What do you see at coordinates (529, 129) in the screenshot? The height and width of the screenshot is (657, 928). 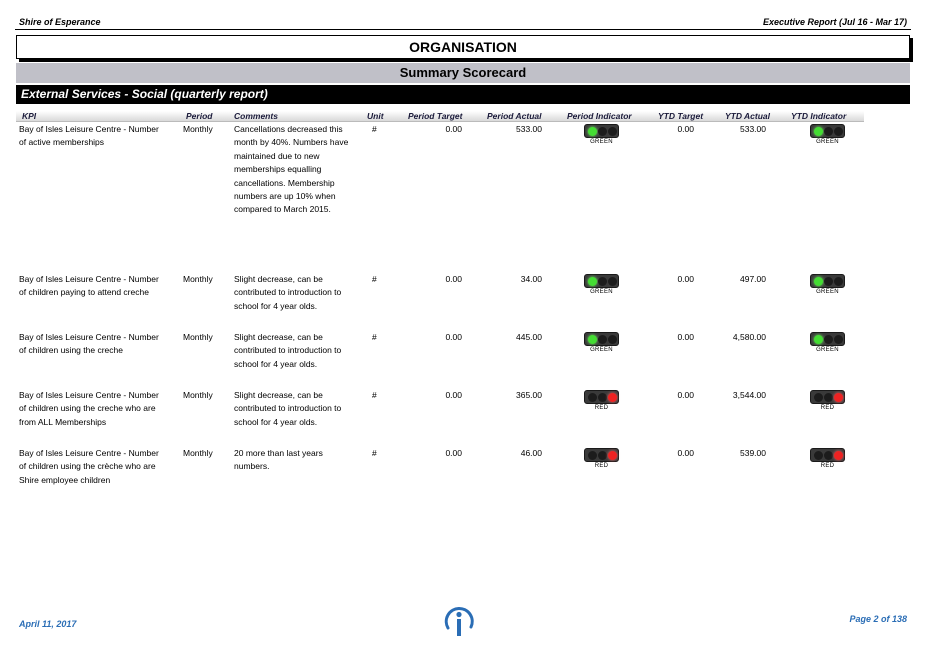 I see `period-actual-cell: 533.00` at bounding box center [529, 129].